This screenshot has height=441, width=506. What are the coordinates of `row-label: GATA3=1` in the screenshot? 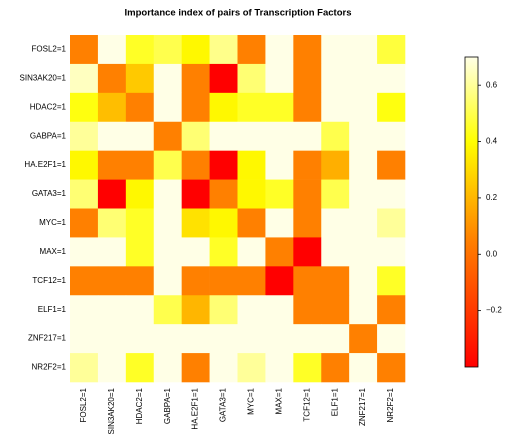 It's located at (49, 193).